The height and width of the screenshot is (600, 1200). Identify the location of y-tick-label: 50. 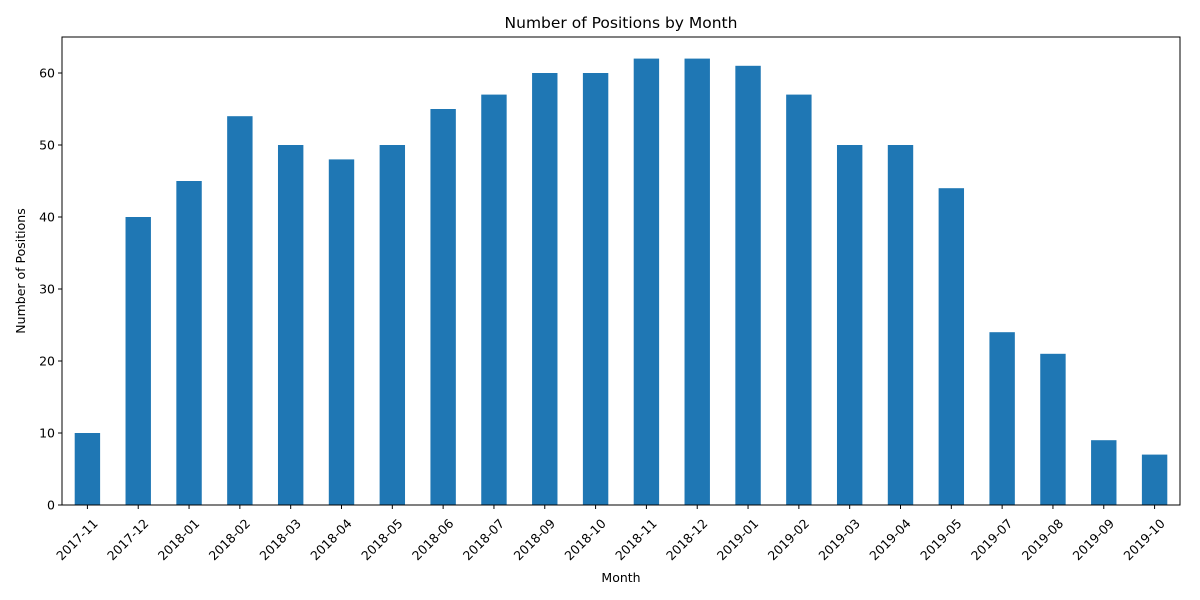
(47, 145).